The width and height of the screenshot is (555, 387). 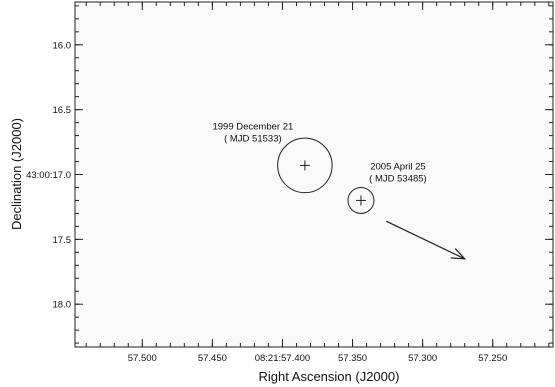 I want to click on x-tick-label: 08:21:57.400, so click(x=282, y=358).